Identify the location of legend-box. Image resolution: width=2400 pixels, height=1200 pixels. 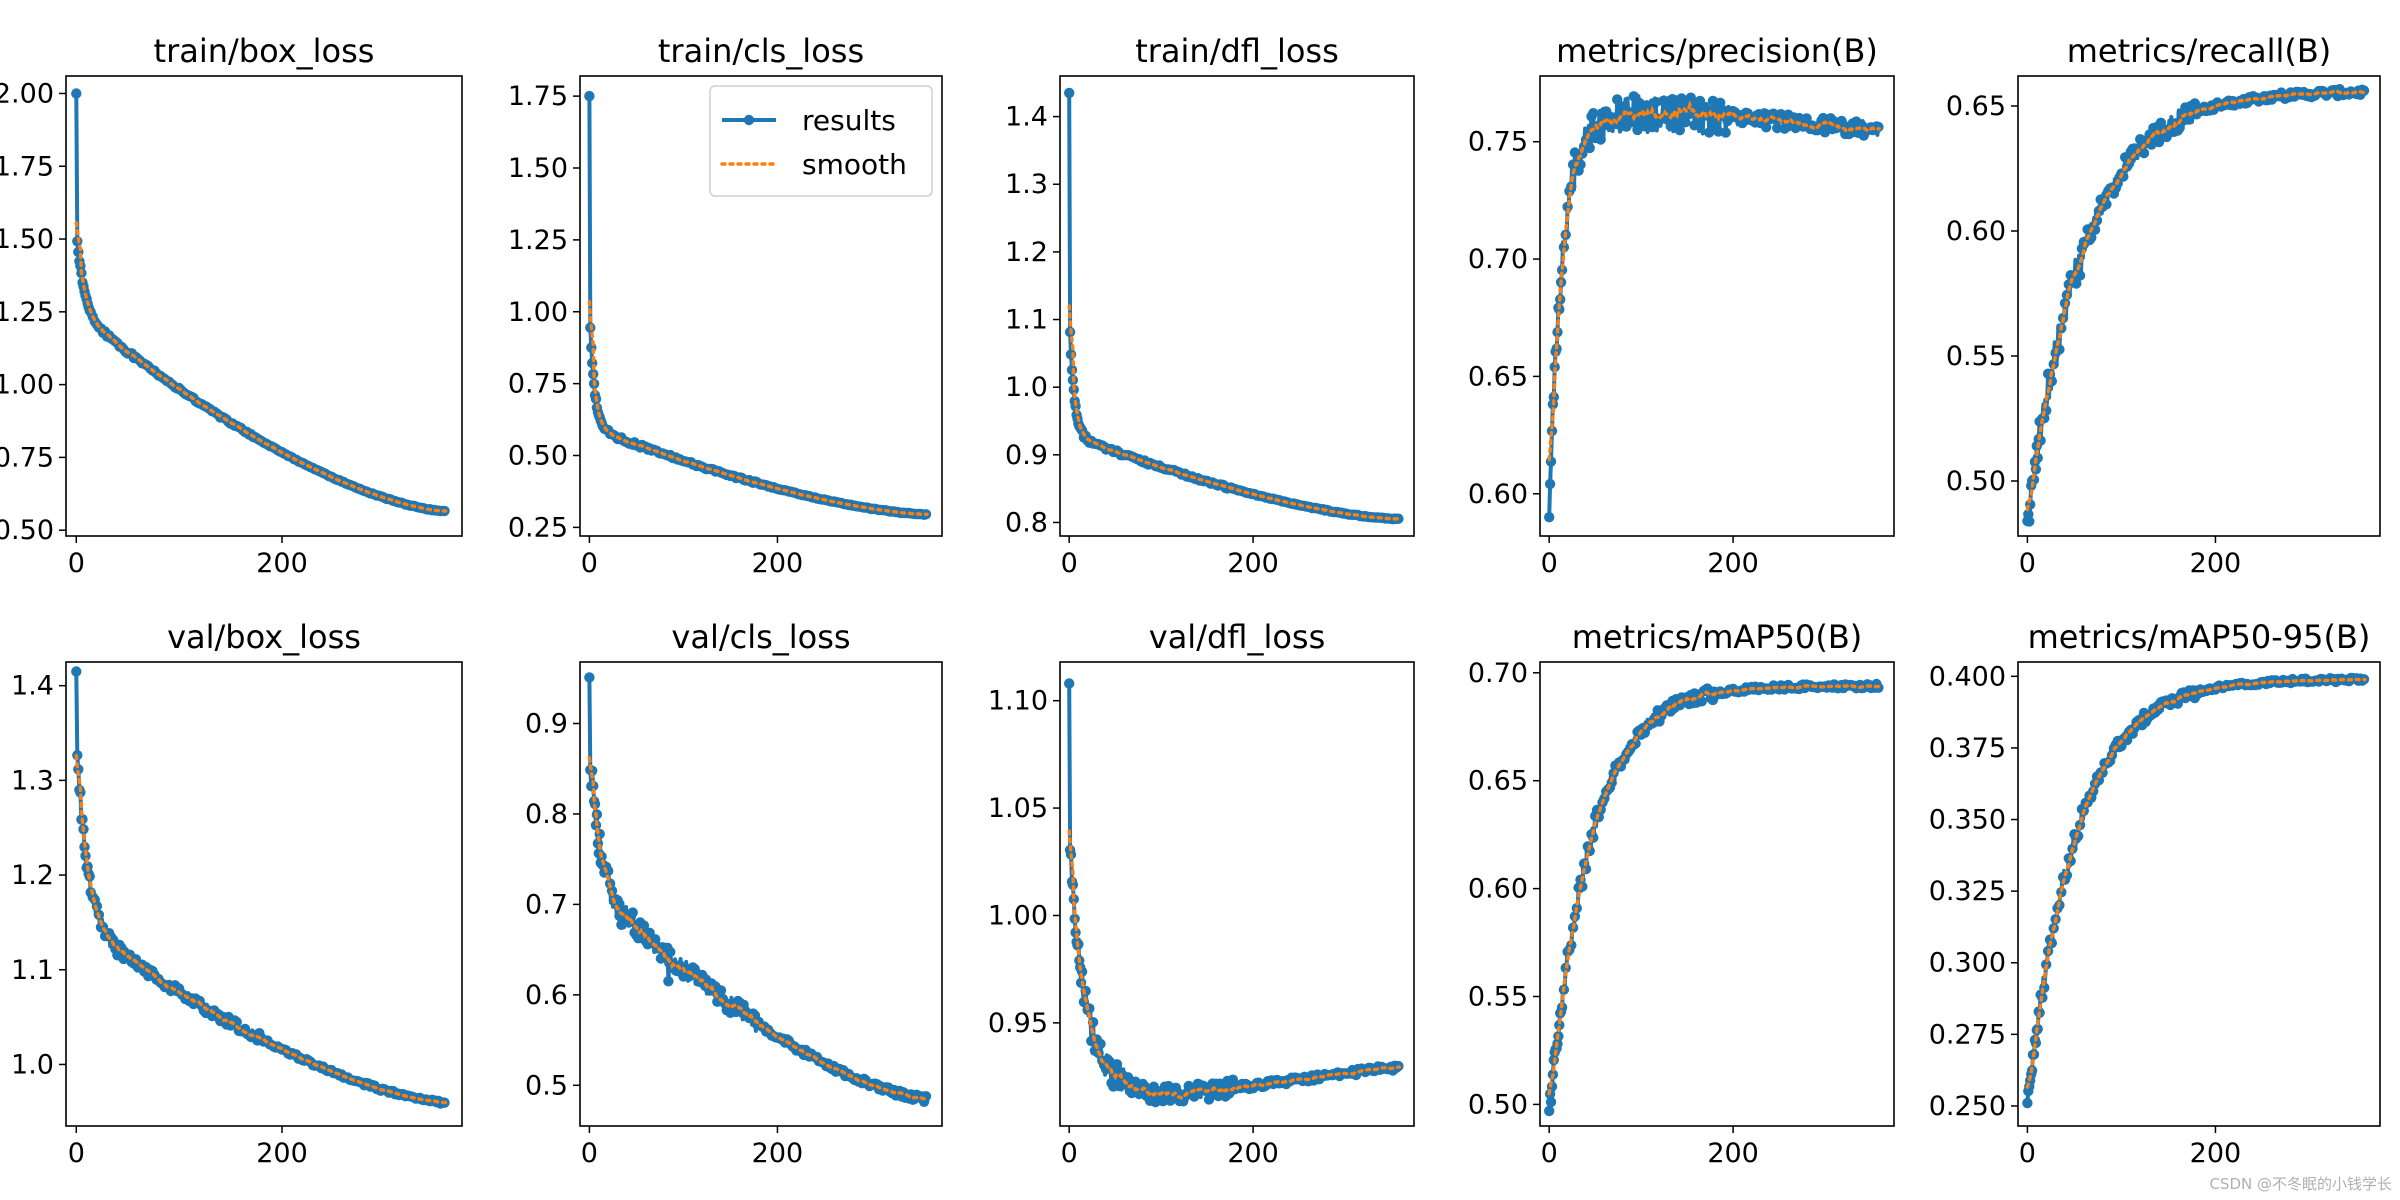
(821, 141).